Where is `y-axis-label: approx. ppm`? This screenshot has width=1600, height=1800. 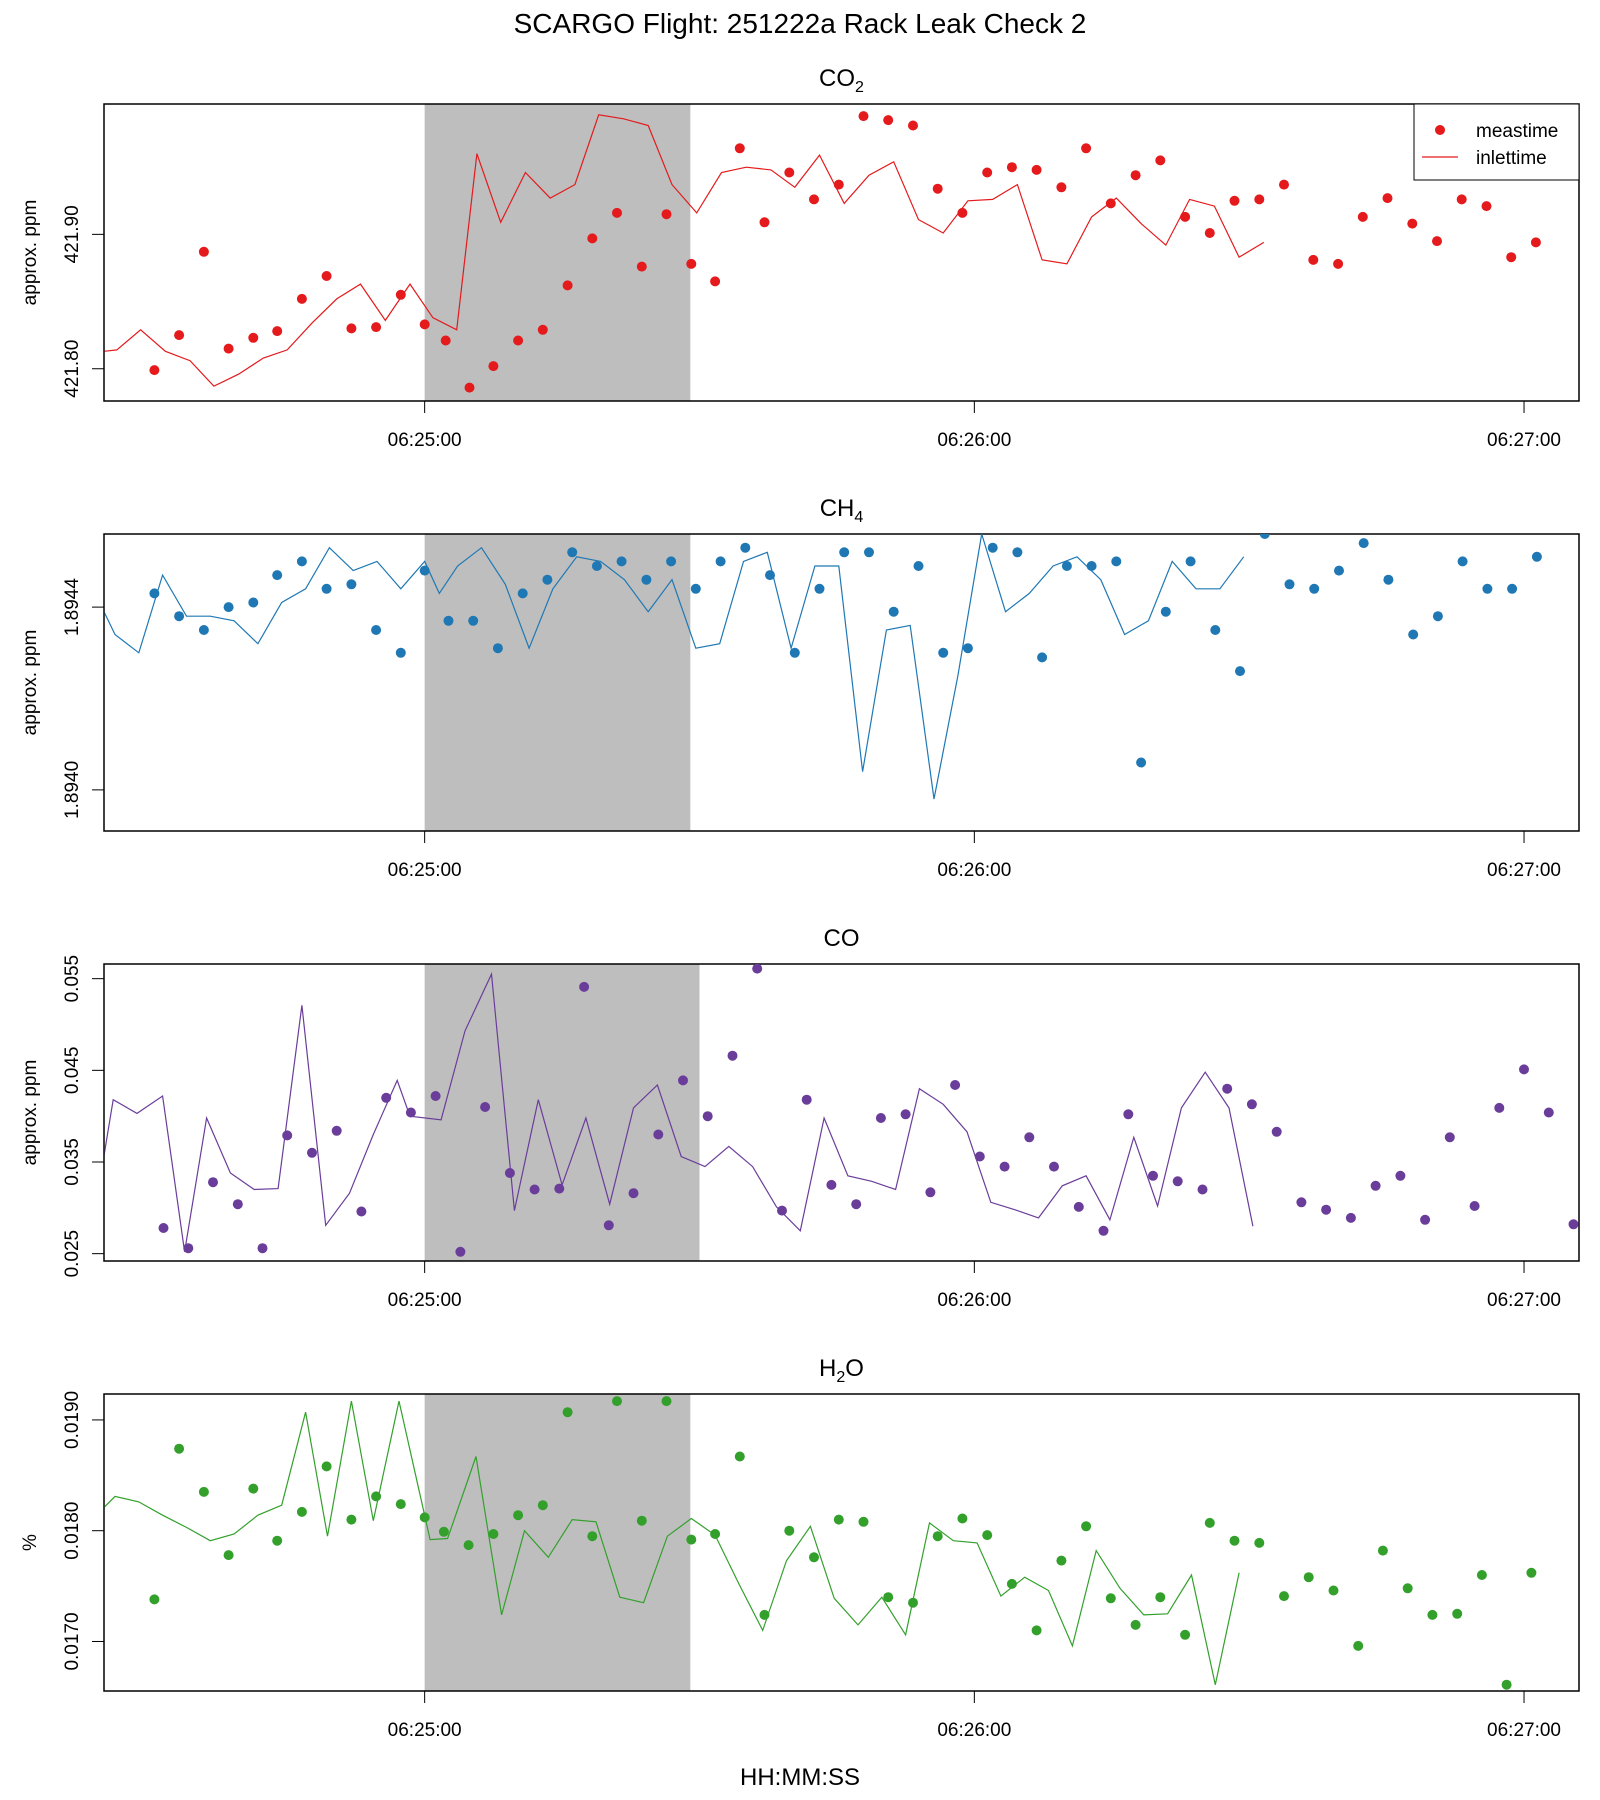 y-axis-label: approx. ppm is located at coordinates (30, 253).